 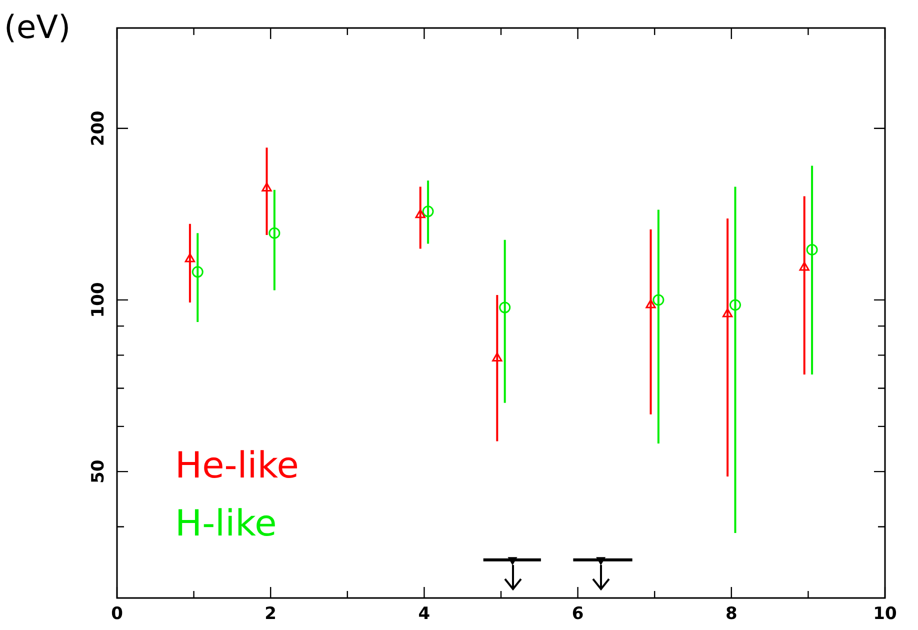 What do you see at coordinates (731, 614) in the screenshot?
I see `x-tick-label: 8` at bounding box center [731, 614].